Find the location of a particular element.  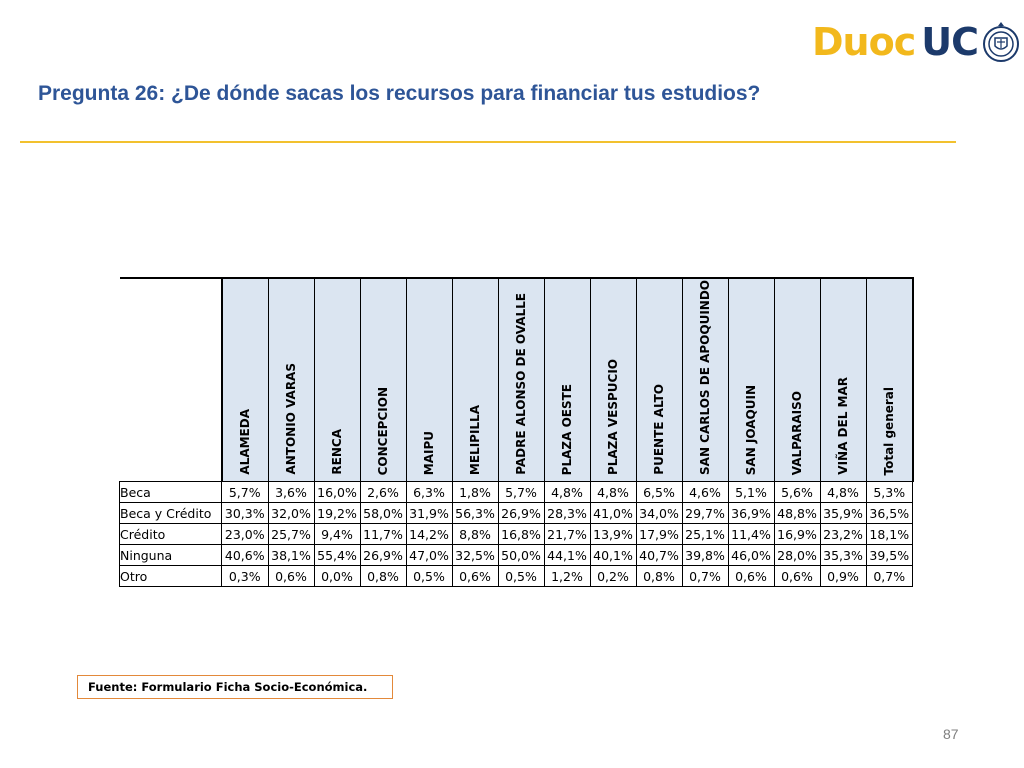

table-cell: 31,9% is located at coordinates (429, 513).